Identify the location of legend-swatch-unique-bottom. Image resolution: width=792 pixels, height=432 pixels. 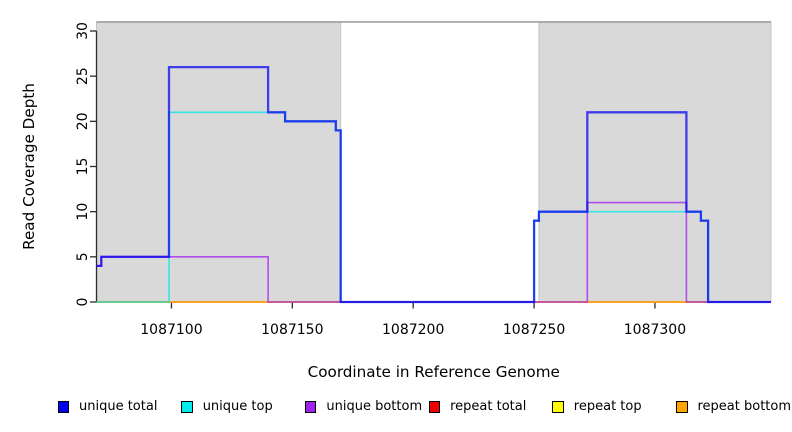
(310, 407).